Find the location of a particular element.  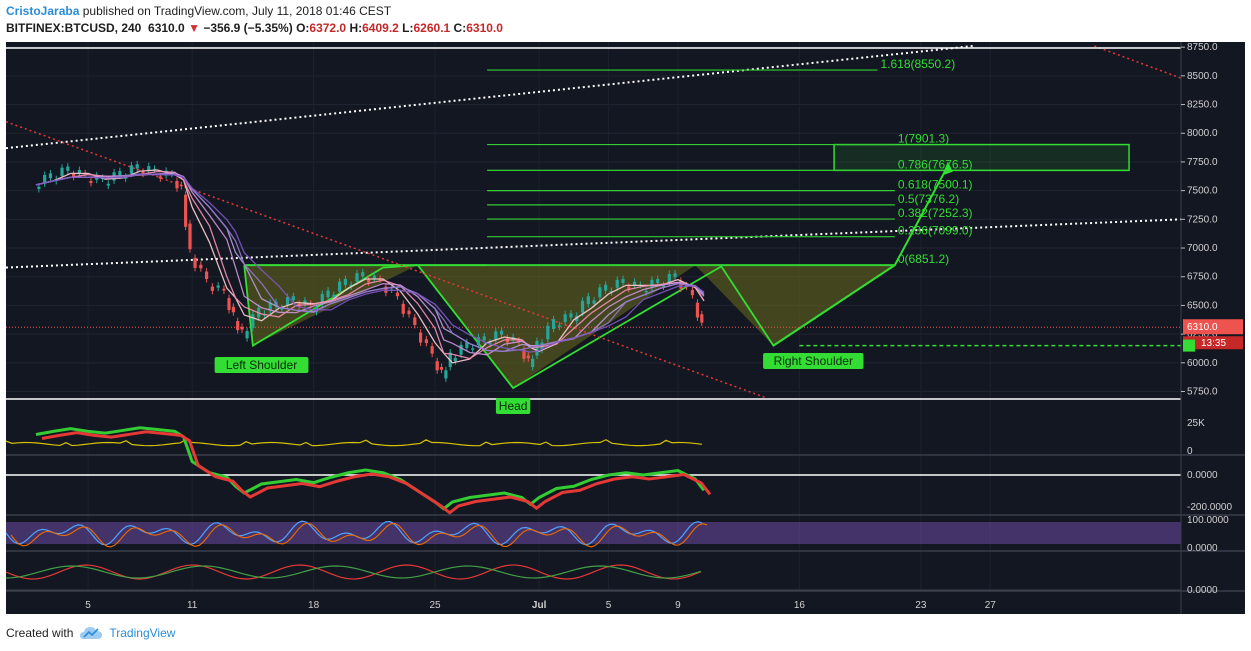

time-tick-label: 5 is located at coordinates (88, 605).